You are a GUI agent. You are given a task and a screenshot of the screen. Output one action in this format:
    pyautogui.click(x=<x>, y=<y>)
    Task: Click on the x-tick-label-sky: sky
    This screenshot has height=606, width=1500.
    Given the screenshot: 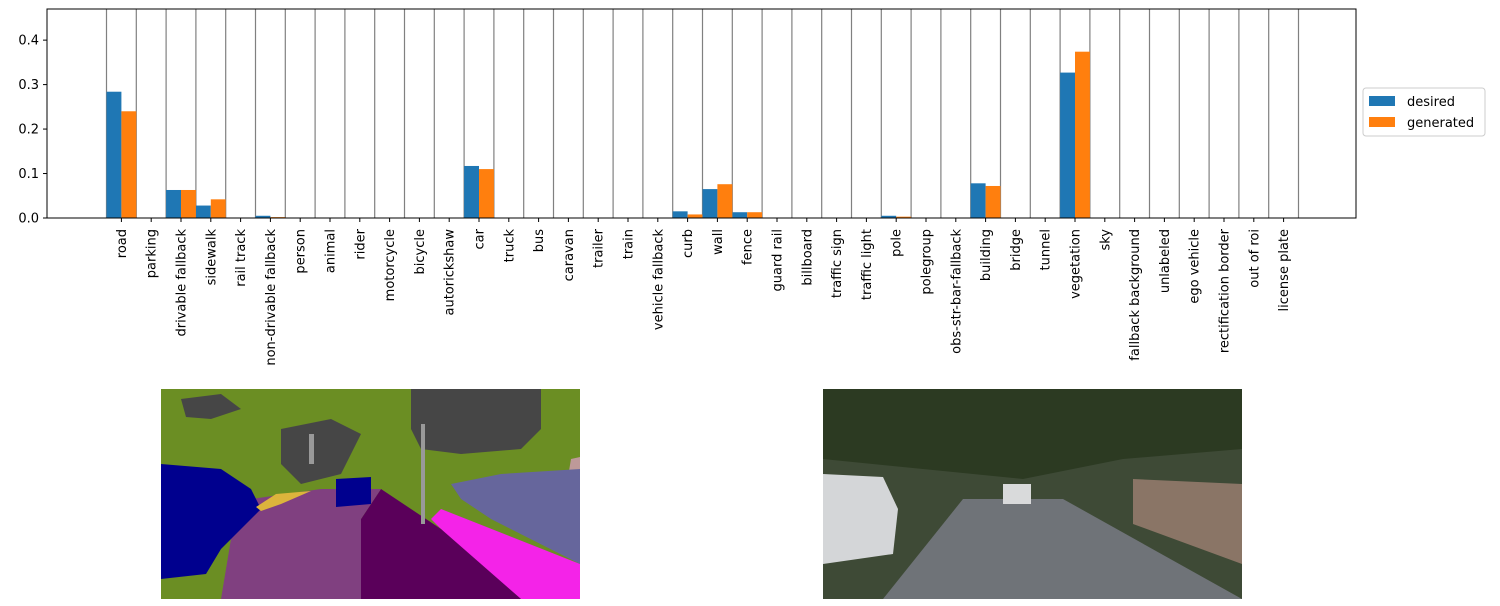 What is the action you would take?
    pyautogui.click(x=1105, y=240)
    